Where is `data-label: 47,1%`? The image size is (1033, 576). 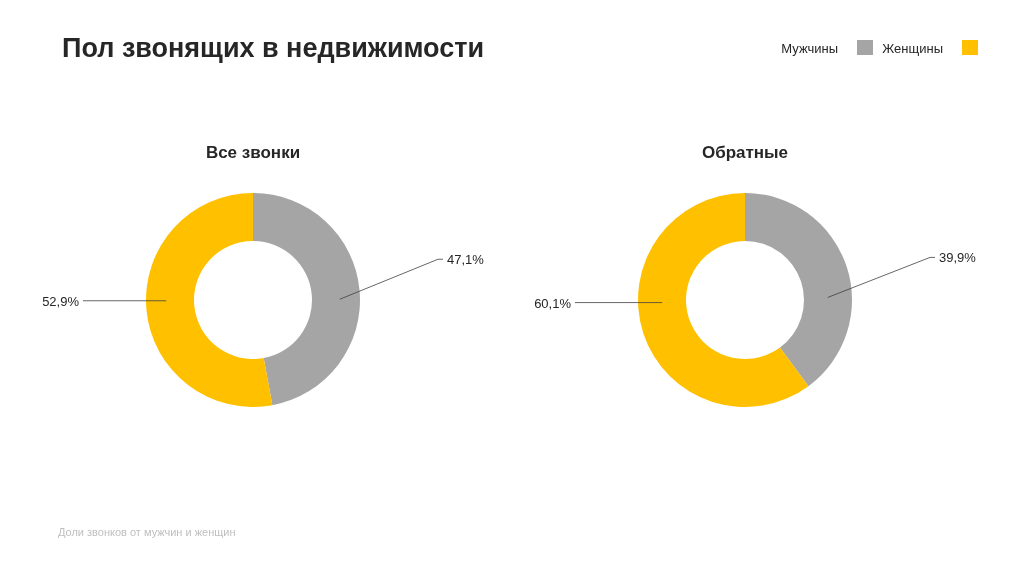
data-label: 47,1% is located at coordinates (466, 260).